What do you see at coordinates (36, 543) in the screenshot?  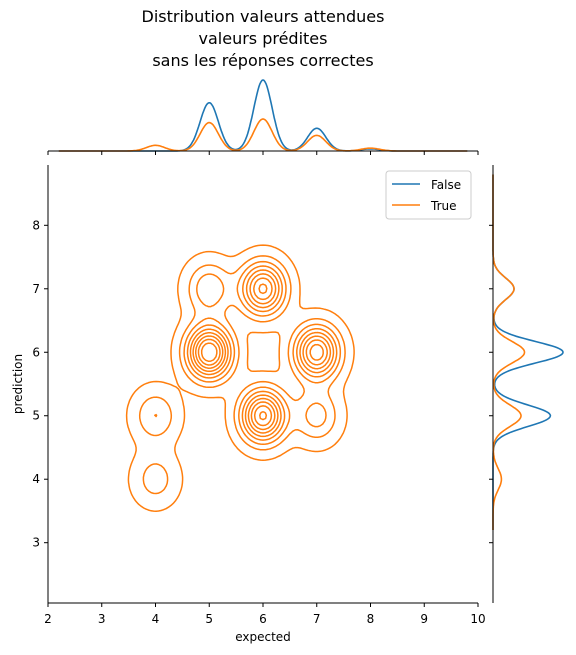 I see `y-tick-label: 3` at bounding box center [36, 543].